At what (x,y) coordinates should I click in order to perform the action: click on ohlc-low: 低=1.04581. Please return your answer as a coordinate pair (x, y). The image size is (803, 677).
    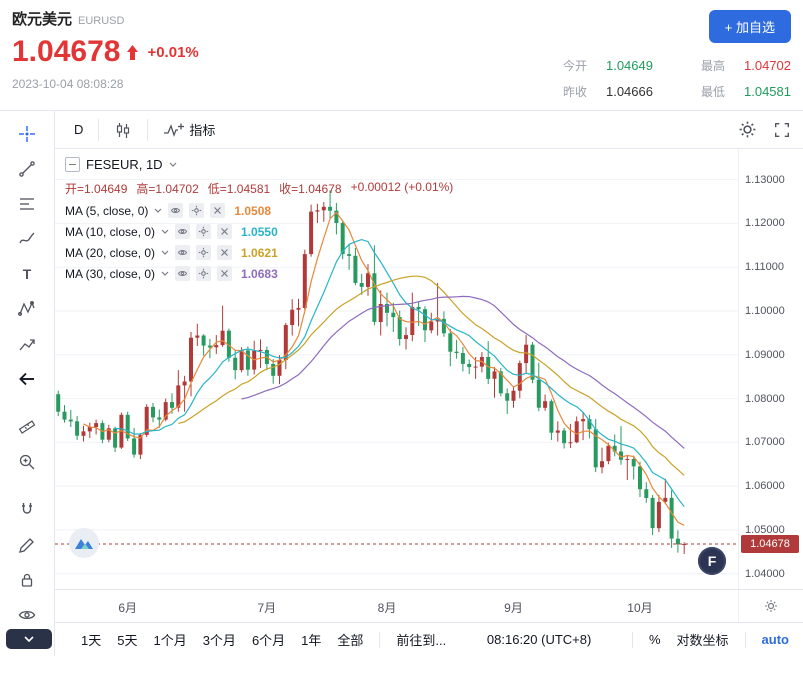
    Looking at the image, I should click on (239, 189).